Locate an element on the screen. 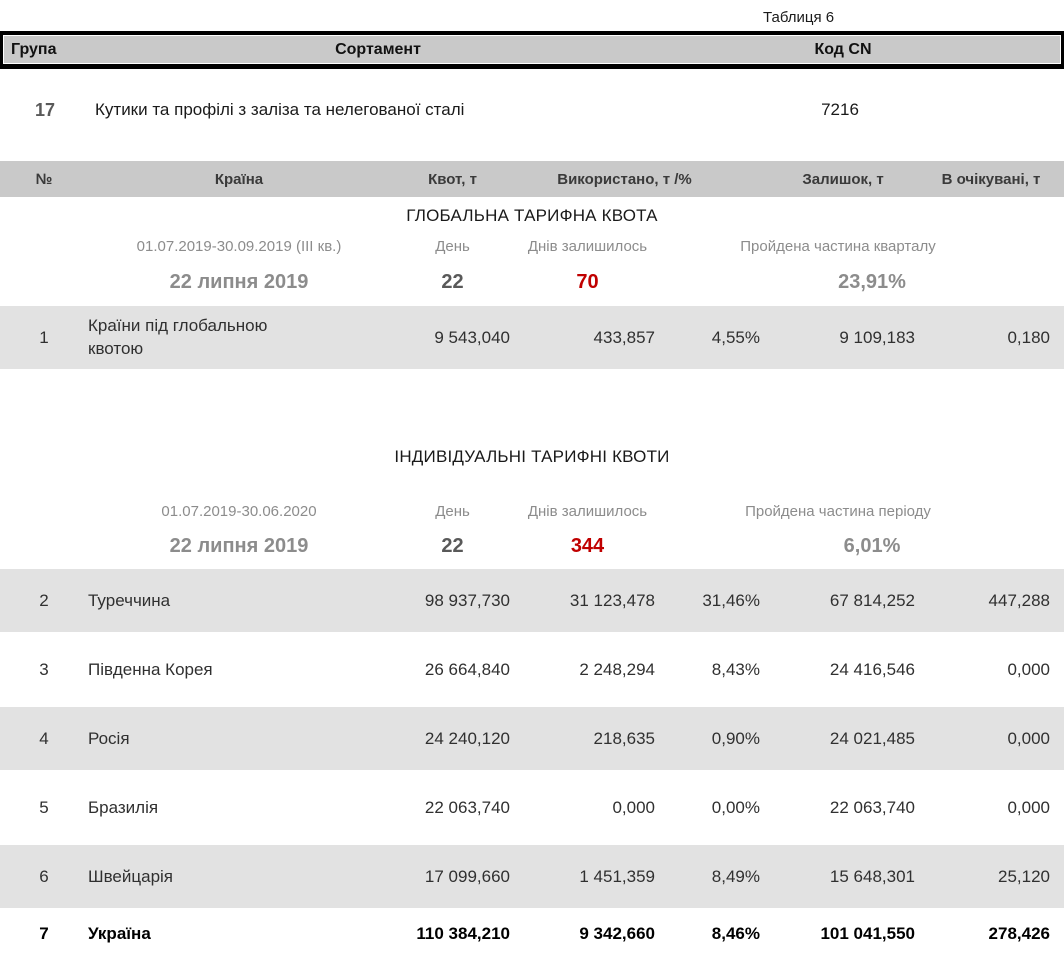  individual-period: 01.07.2019-30.06.2020 is located at coordinates (239, 511).